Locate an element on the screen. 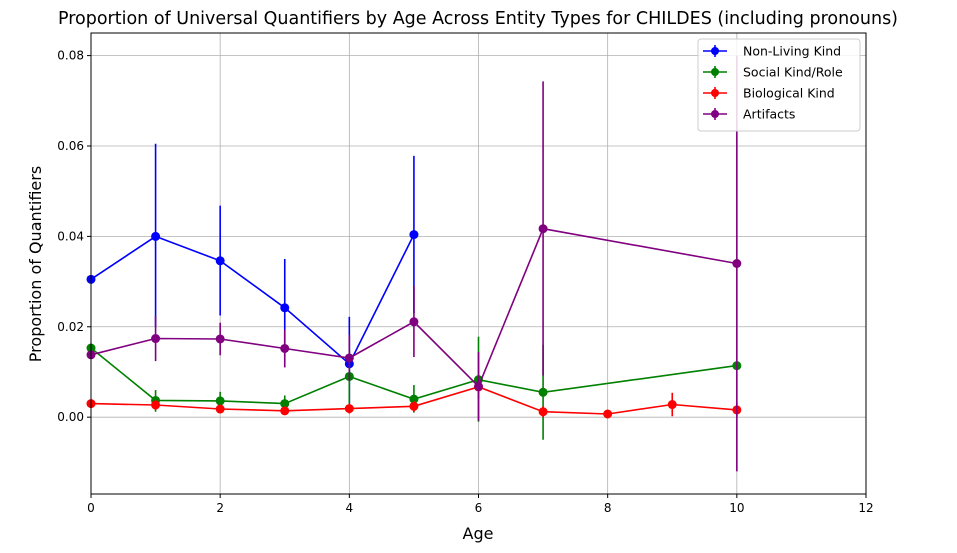  legend-box is located at coordinates (779, 85).